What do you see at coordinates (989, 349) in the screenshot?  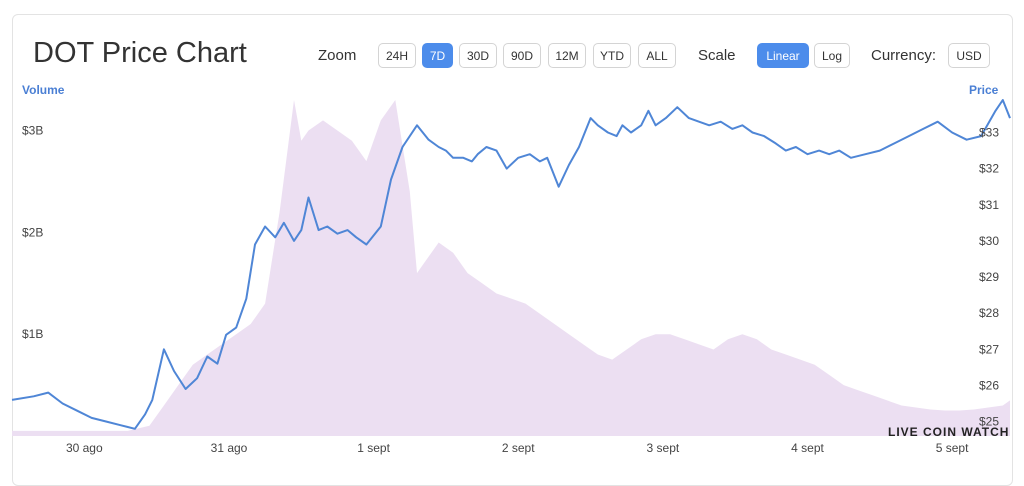 I see `price-tick-label: $27` at bounding box center [989, 349].